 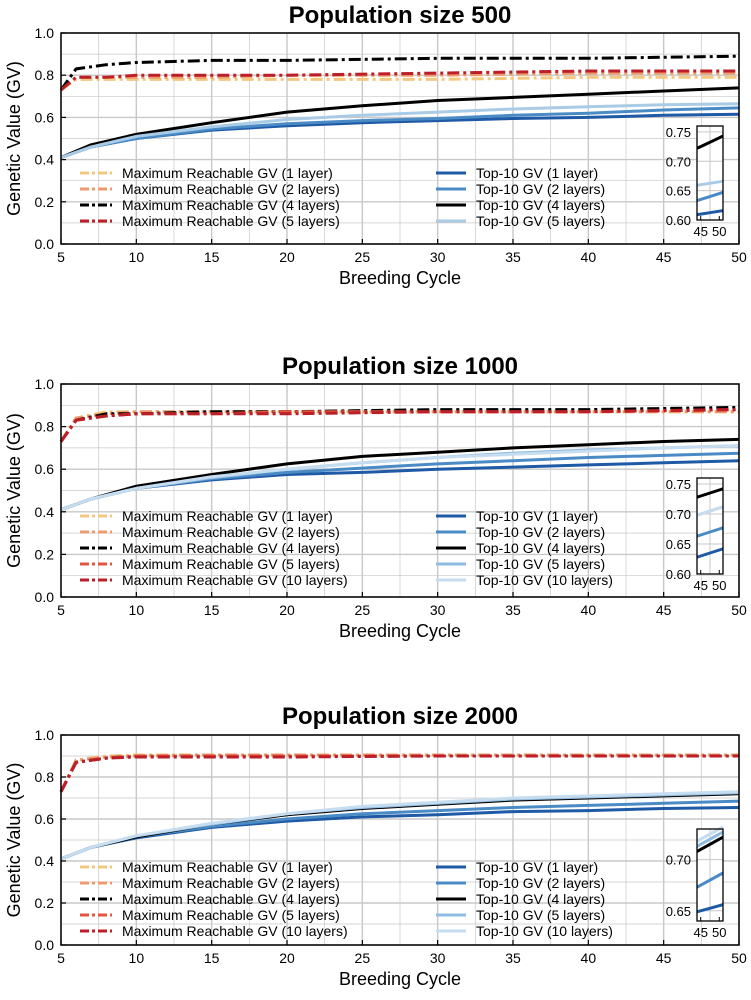 I want to click on chart-title: Population size 2000, so click(x=400, y=716).